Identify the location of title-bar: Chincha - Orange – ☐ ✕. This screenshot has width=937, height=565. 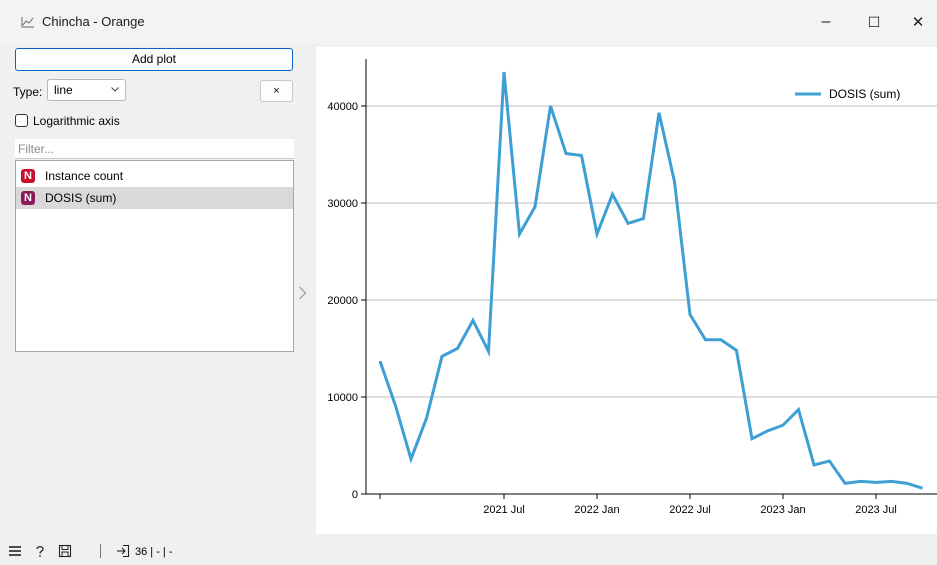
(468, 22).